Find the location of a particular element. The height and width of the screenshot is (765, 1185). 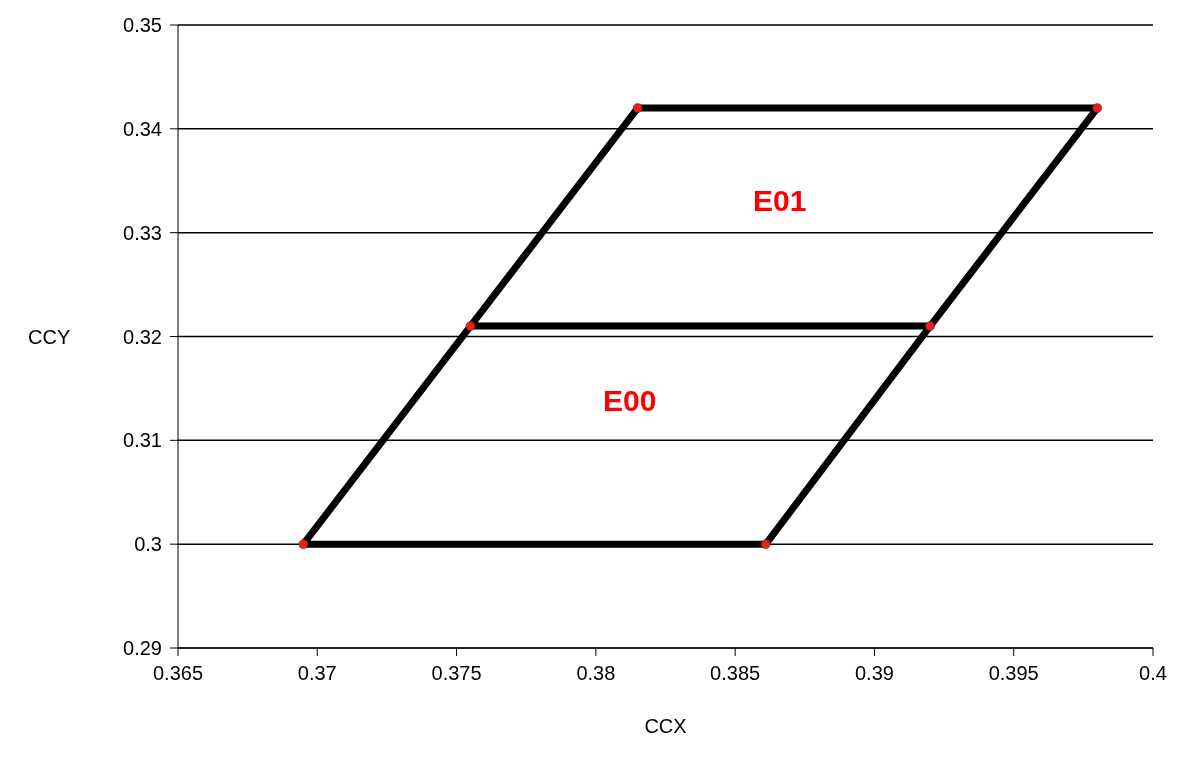

y-tick-label: 0.29 is located at coordinates (142, 648).